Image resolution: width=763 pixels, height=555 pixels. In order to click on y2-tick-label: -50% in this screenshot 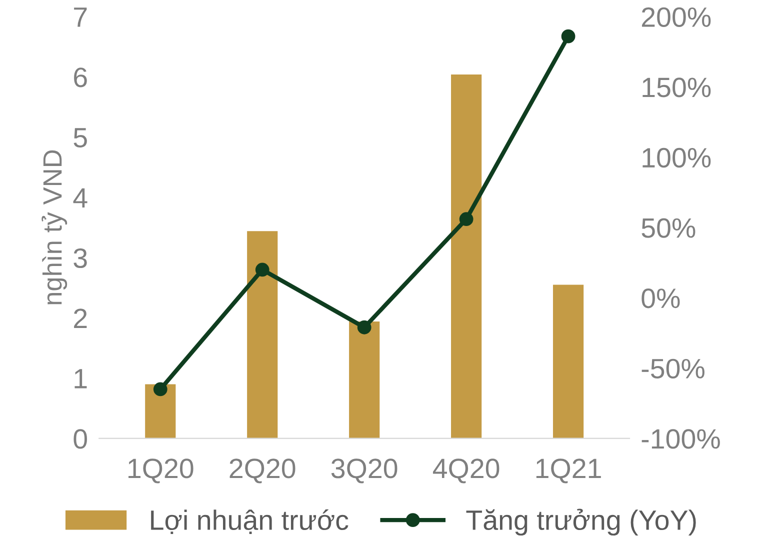, I will do `click(673, 368)`.